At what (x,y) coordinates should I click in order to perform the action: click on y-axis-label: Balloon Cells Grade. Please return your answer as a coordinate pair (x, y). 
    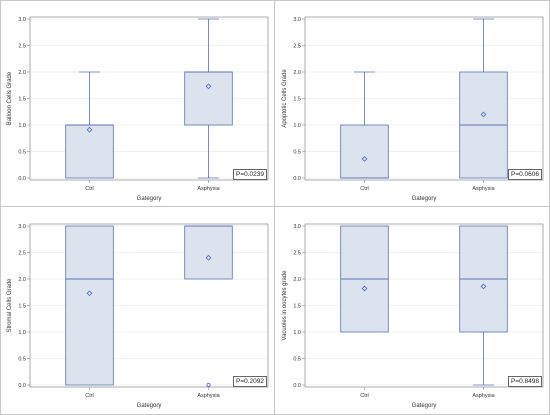
    Looking at the image, I should click on (10, 98).